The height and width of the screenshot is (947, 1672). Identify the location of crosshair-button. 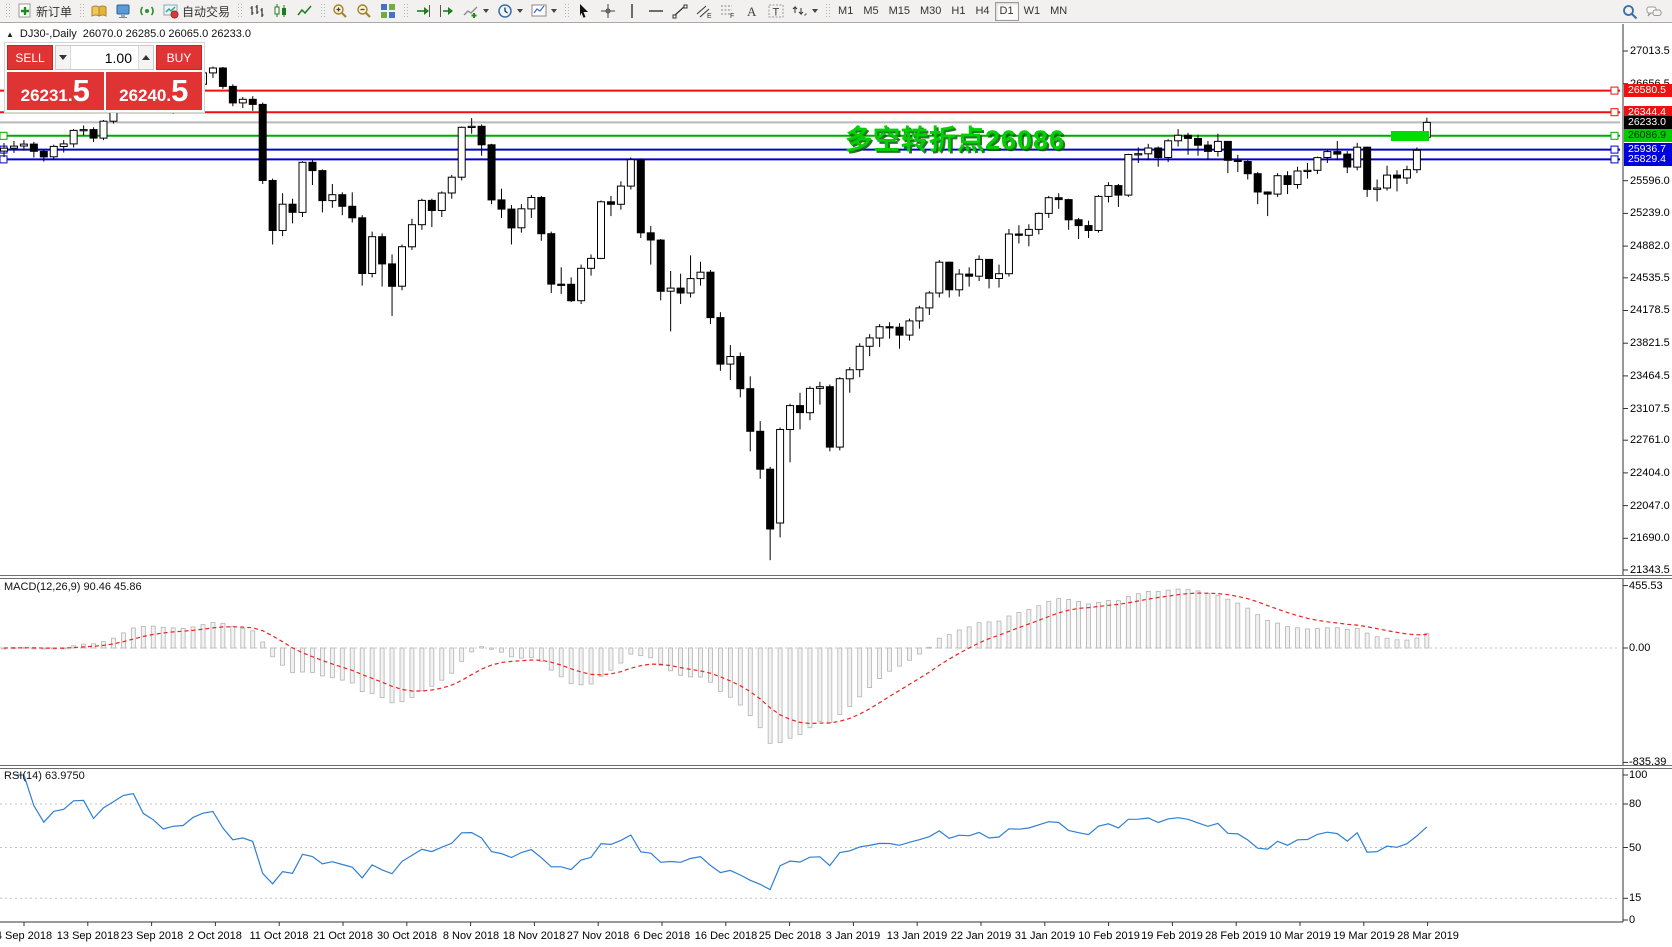
(608, 11).